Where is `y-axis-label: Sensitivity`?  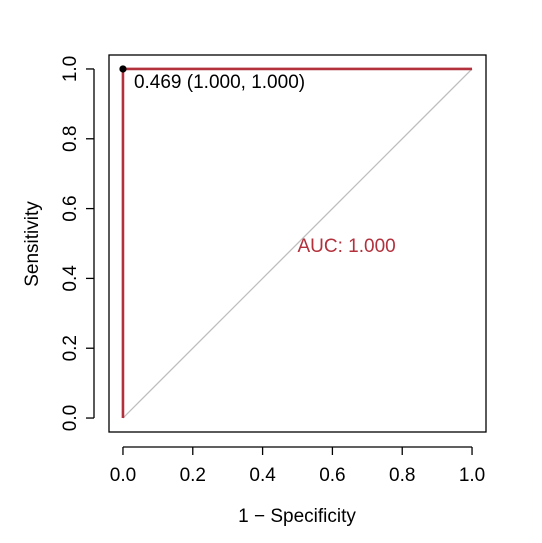
y-axis-label: Sensitivity is located at coordinates (32, 244).